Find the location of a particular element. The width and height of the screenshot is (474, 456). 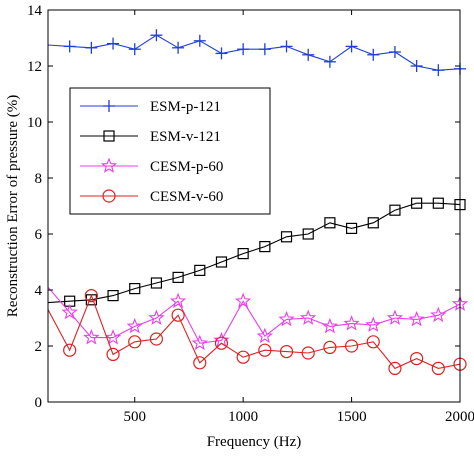

y-tick-label: 10 is located at coordinates (34, 123).